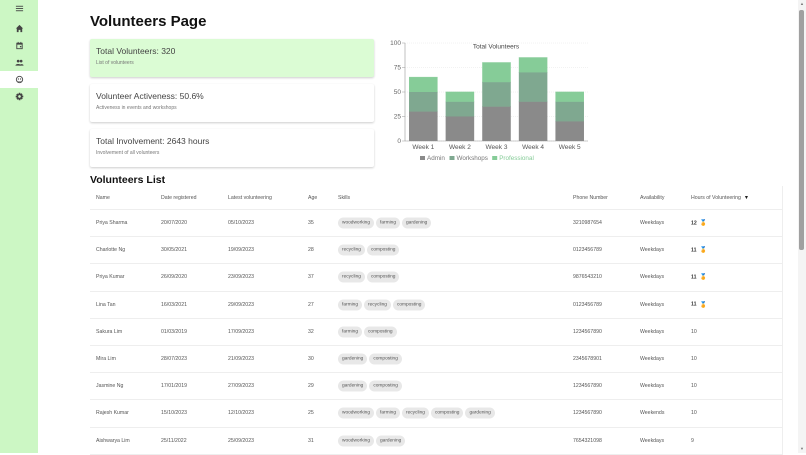 The image size is (806, 455). I want to click on cell-latest: 05/10/2023, so click(241, 223).